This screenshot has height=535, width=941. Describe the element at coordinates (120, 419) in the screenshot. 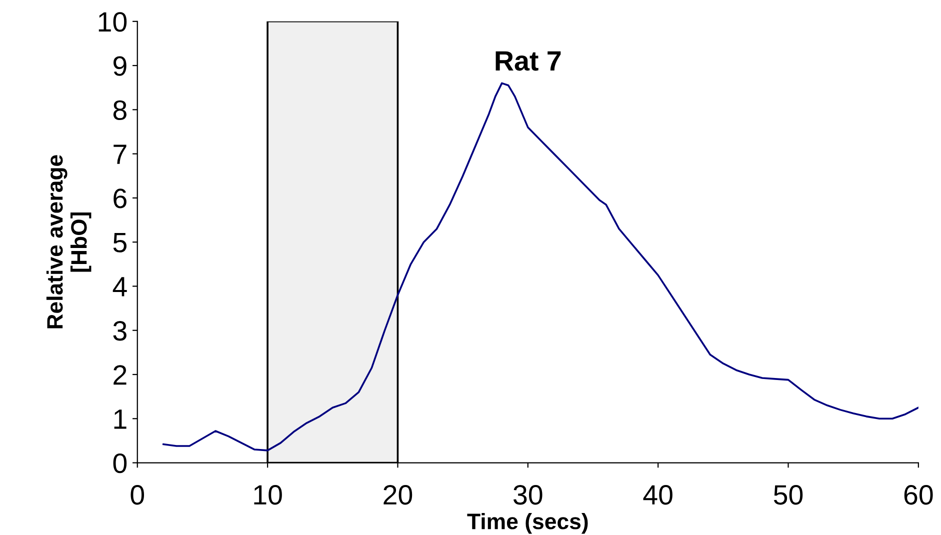

I see `y-tick-label: 1` at that location.